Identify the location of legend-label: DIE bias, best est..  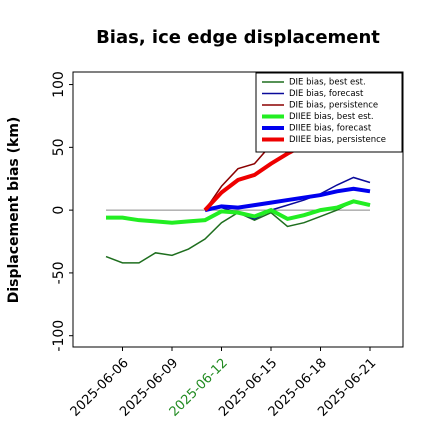
(327, 83).